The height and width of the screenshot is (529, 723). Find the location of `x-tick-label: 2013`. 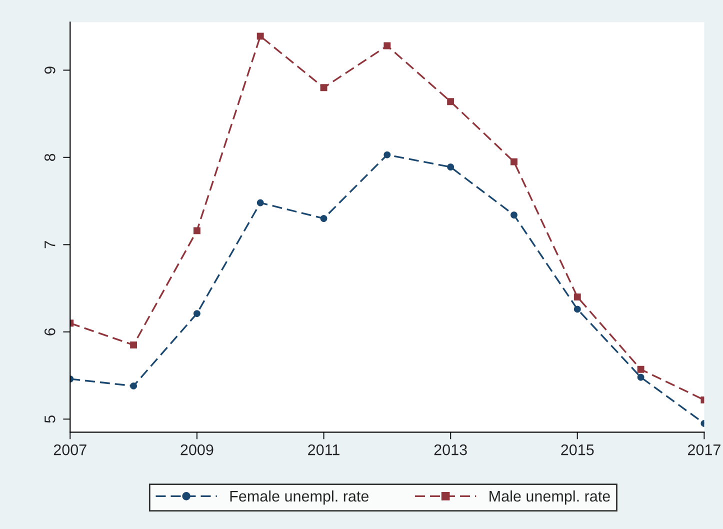

x-tick-label: 2013 is located at coordinates (450, 450).